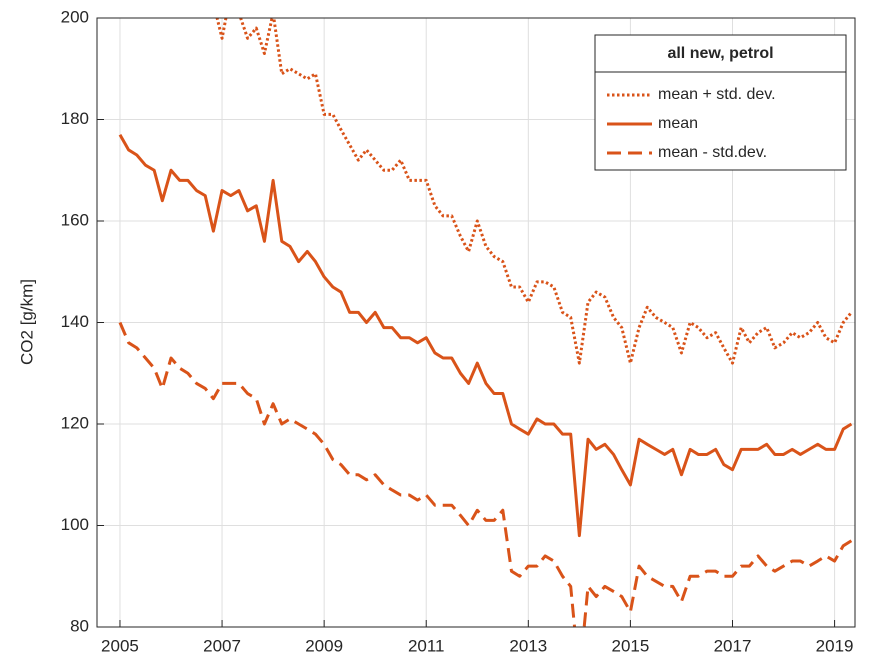  Describe the element at coordinates (712, 152) in the screenshot. I see `legend-label: mean - std.dev.` at that location.